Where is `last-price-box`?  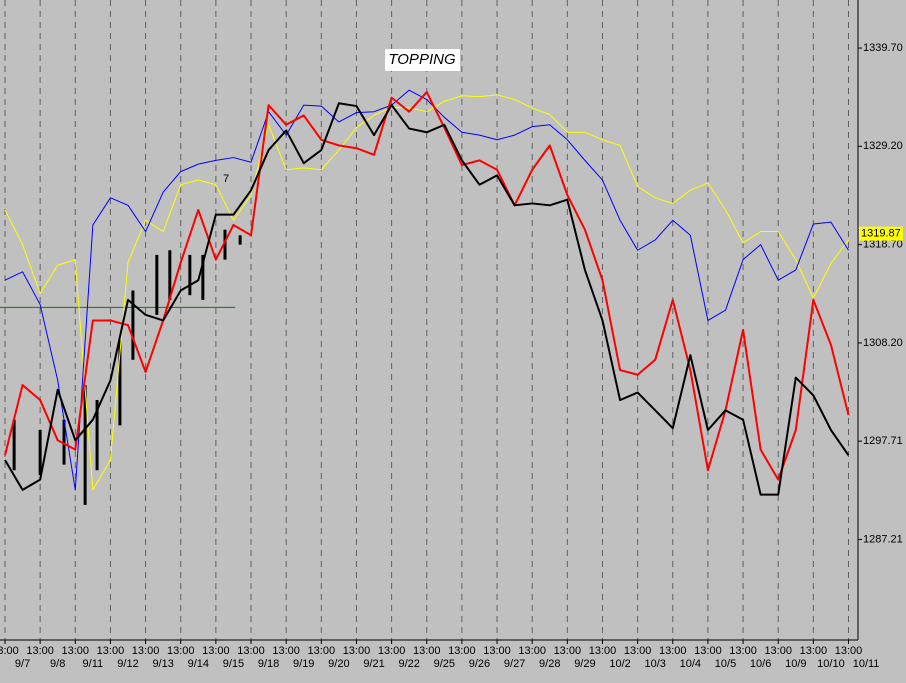
last-price-box is located at coordinates (881, 233).